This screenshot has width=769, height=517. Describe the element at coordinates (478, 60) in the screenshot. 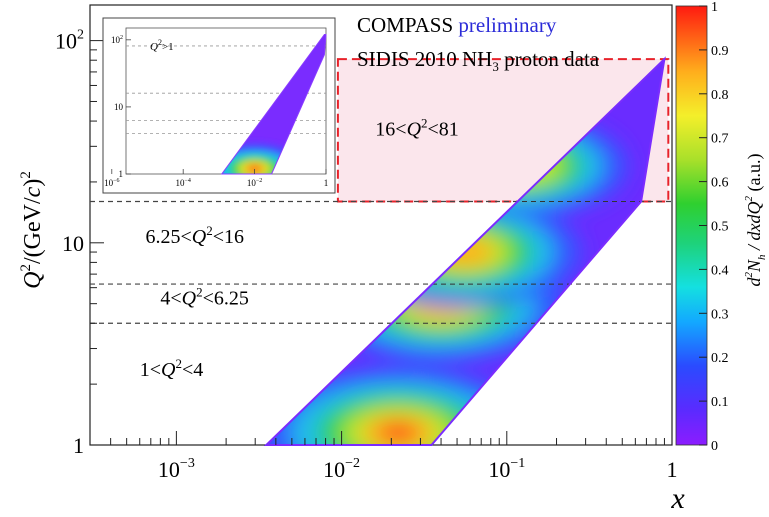

I see `dataset-annotation: SIDIS 2010 NH3 proton data` at that location.